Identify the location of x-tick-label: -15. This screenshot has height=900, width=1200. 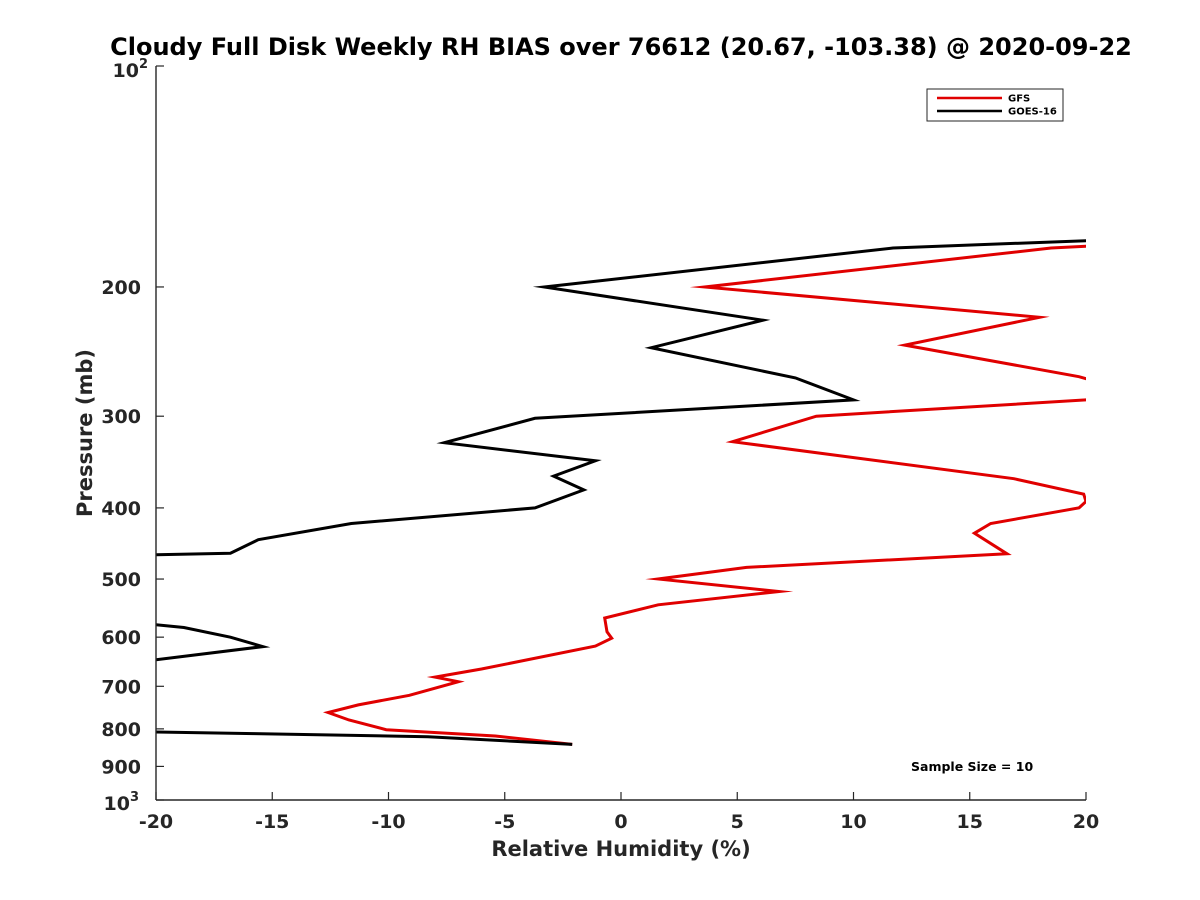
(272, 822).